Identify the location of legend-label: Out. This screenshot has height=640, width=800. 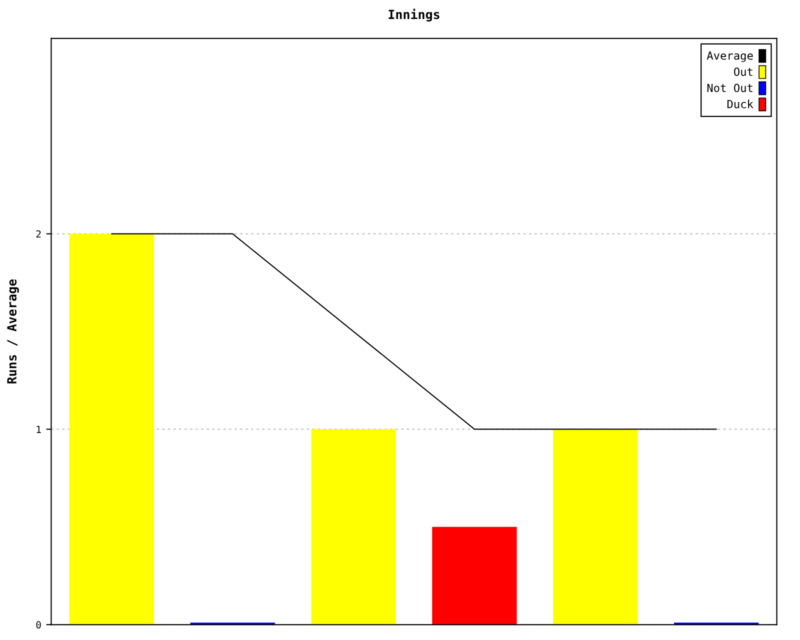
(743, 72).